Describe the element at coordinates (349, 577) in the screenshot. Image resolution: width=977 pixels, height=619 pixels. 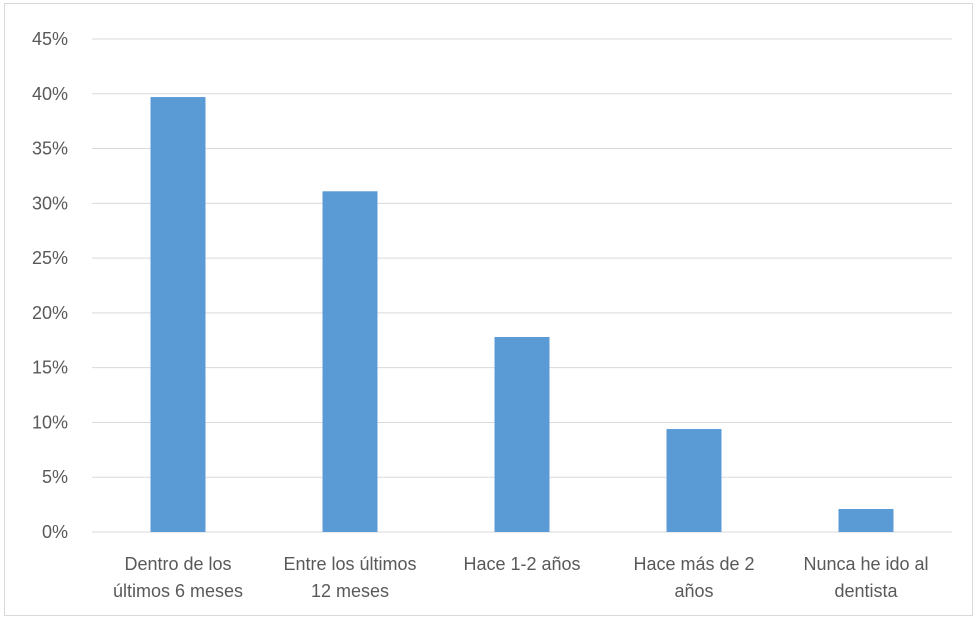
I see `x-category-label: Entre los últimos 12 meses` at that location.